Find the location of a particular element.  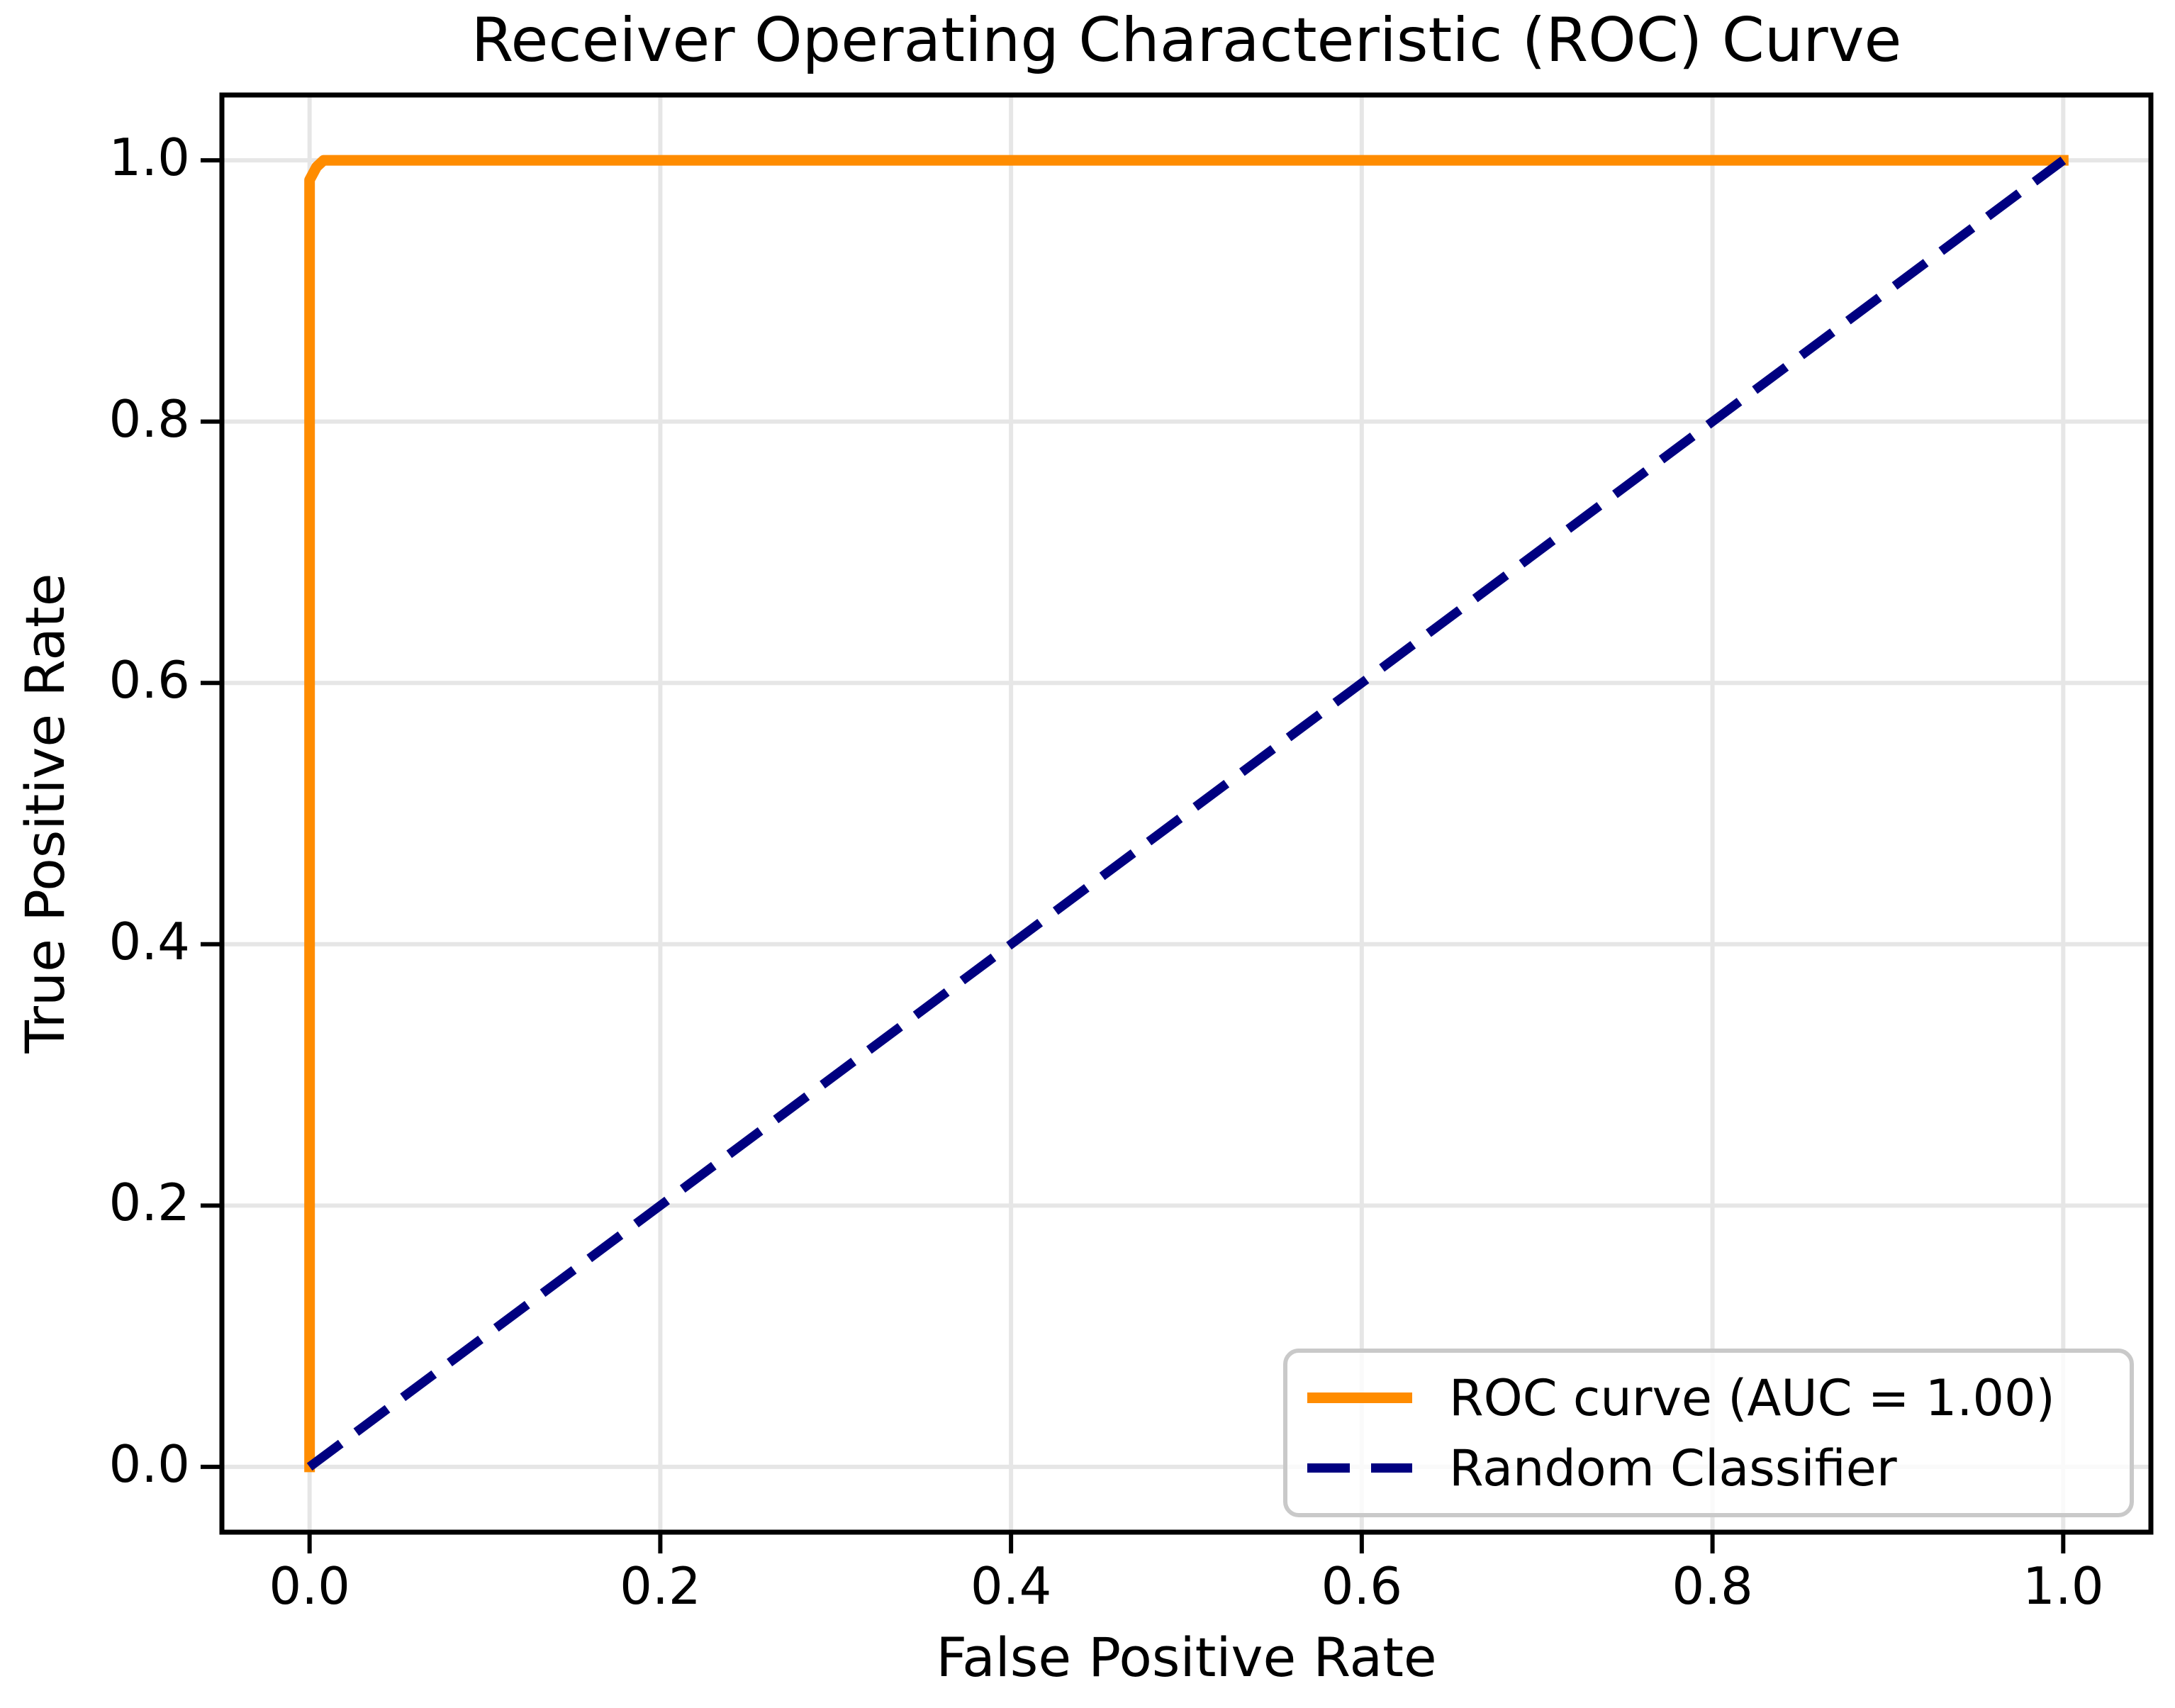

legend-item-random-classifier: Random Classifier is located at coordinates (1708, 1468).